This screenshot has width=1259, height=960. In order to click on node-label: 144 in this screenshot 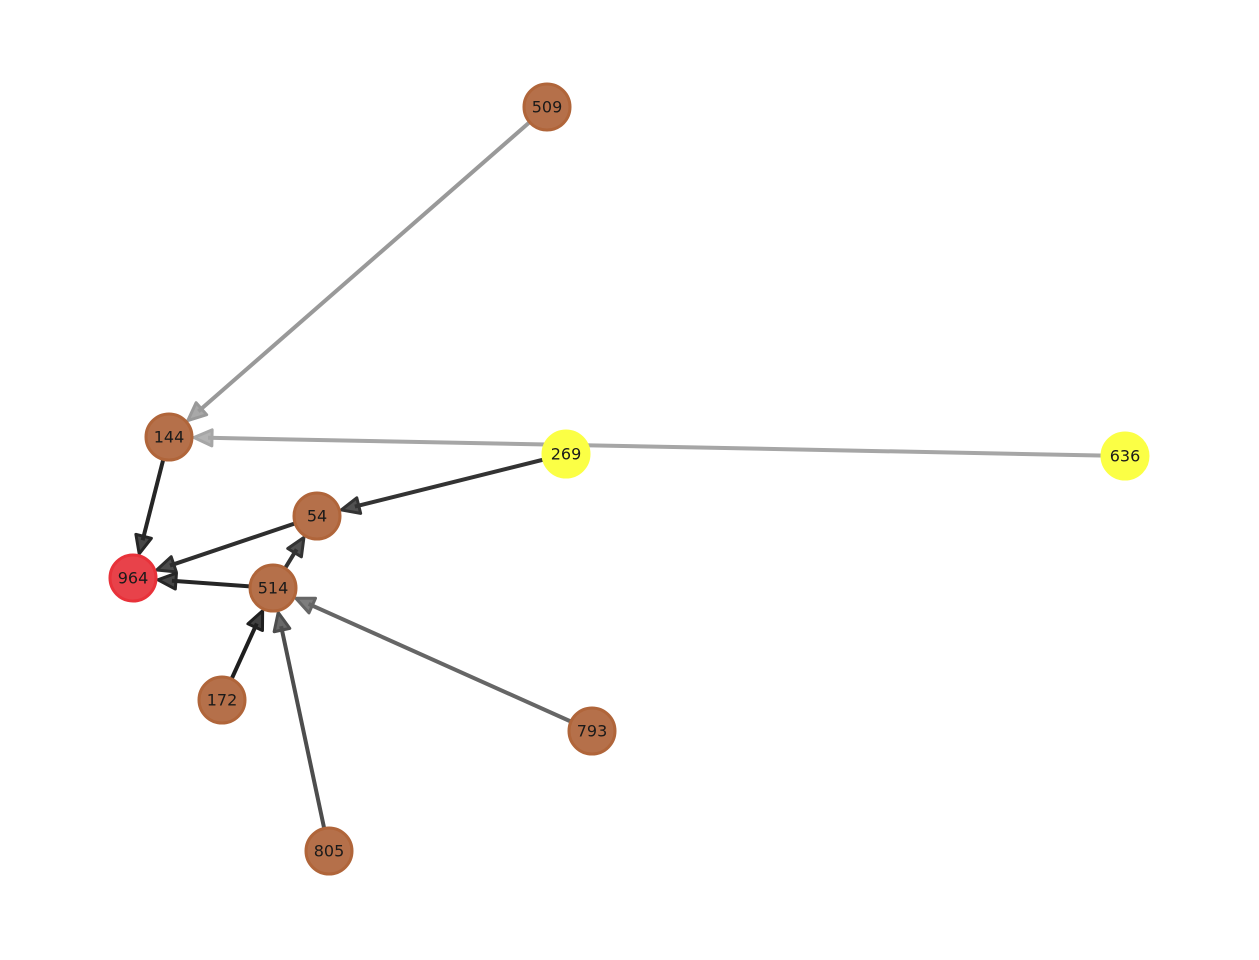, I will do `click(169, 437)`.